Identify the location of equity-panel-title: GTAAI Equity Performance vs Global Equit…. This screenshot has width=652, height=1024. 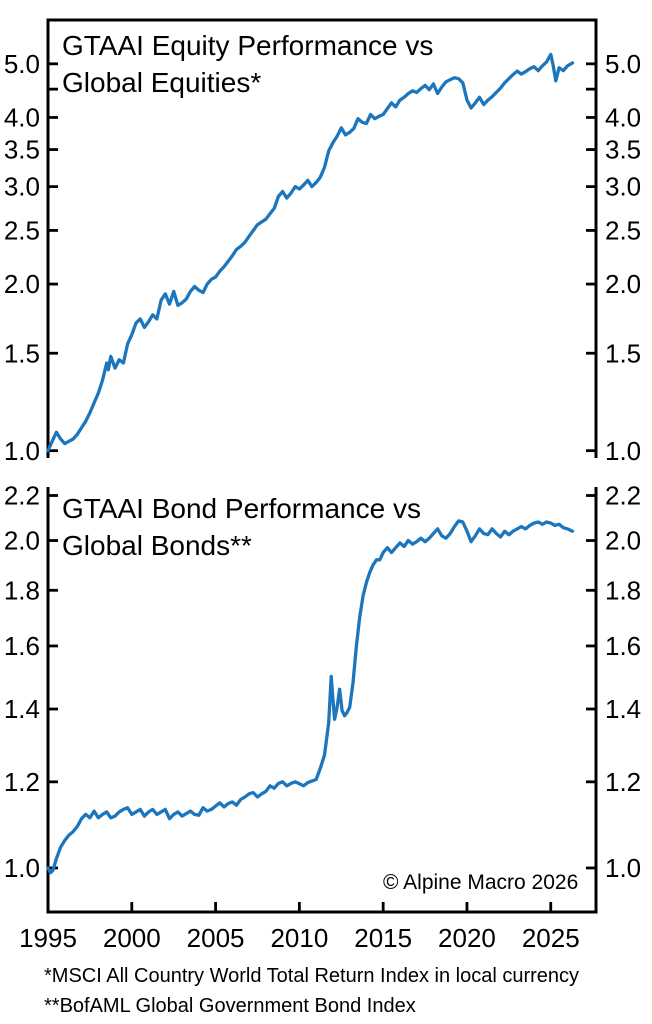
(248, 64).